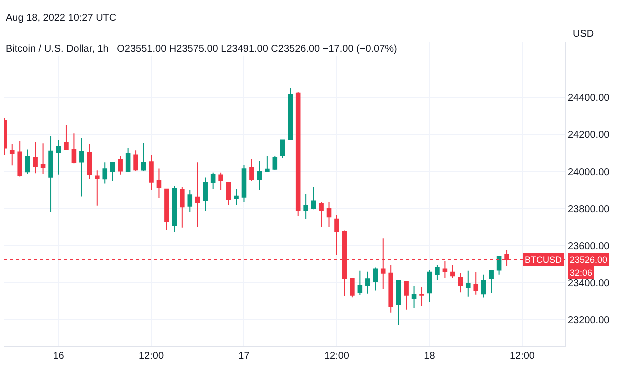 The height and width of the screenshot is (376, 627). I want to click on chart-title: Bitcoin / U.S. Dollar, 1h O23551.00 H23575.00 L23491.00 C23526.00 −17.00 (−0.07%), so click(202, 49).